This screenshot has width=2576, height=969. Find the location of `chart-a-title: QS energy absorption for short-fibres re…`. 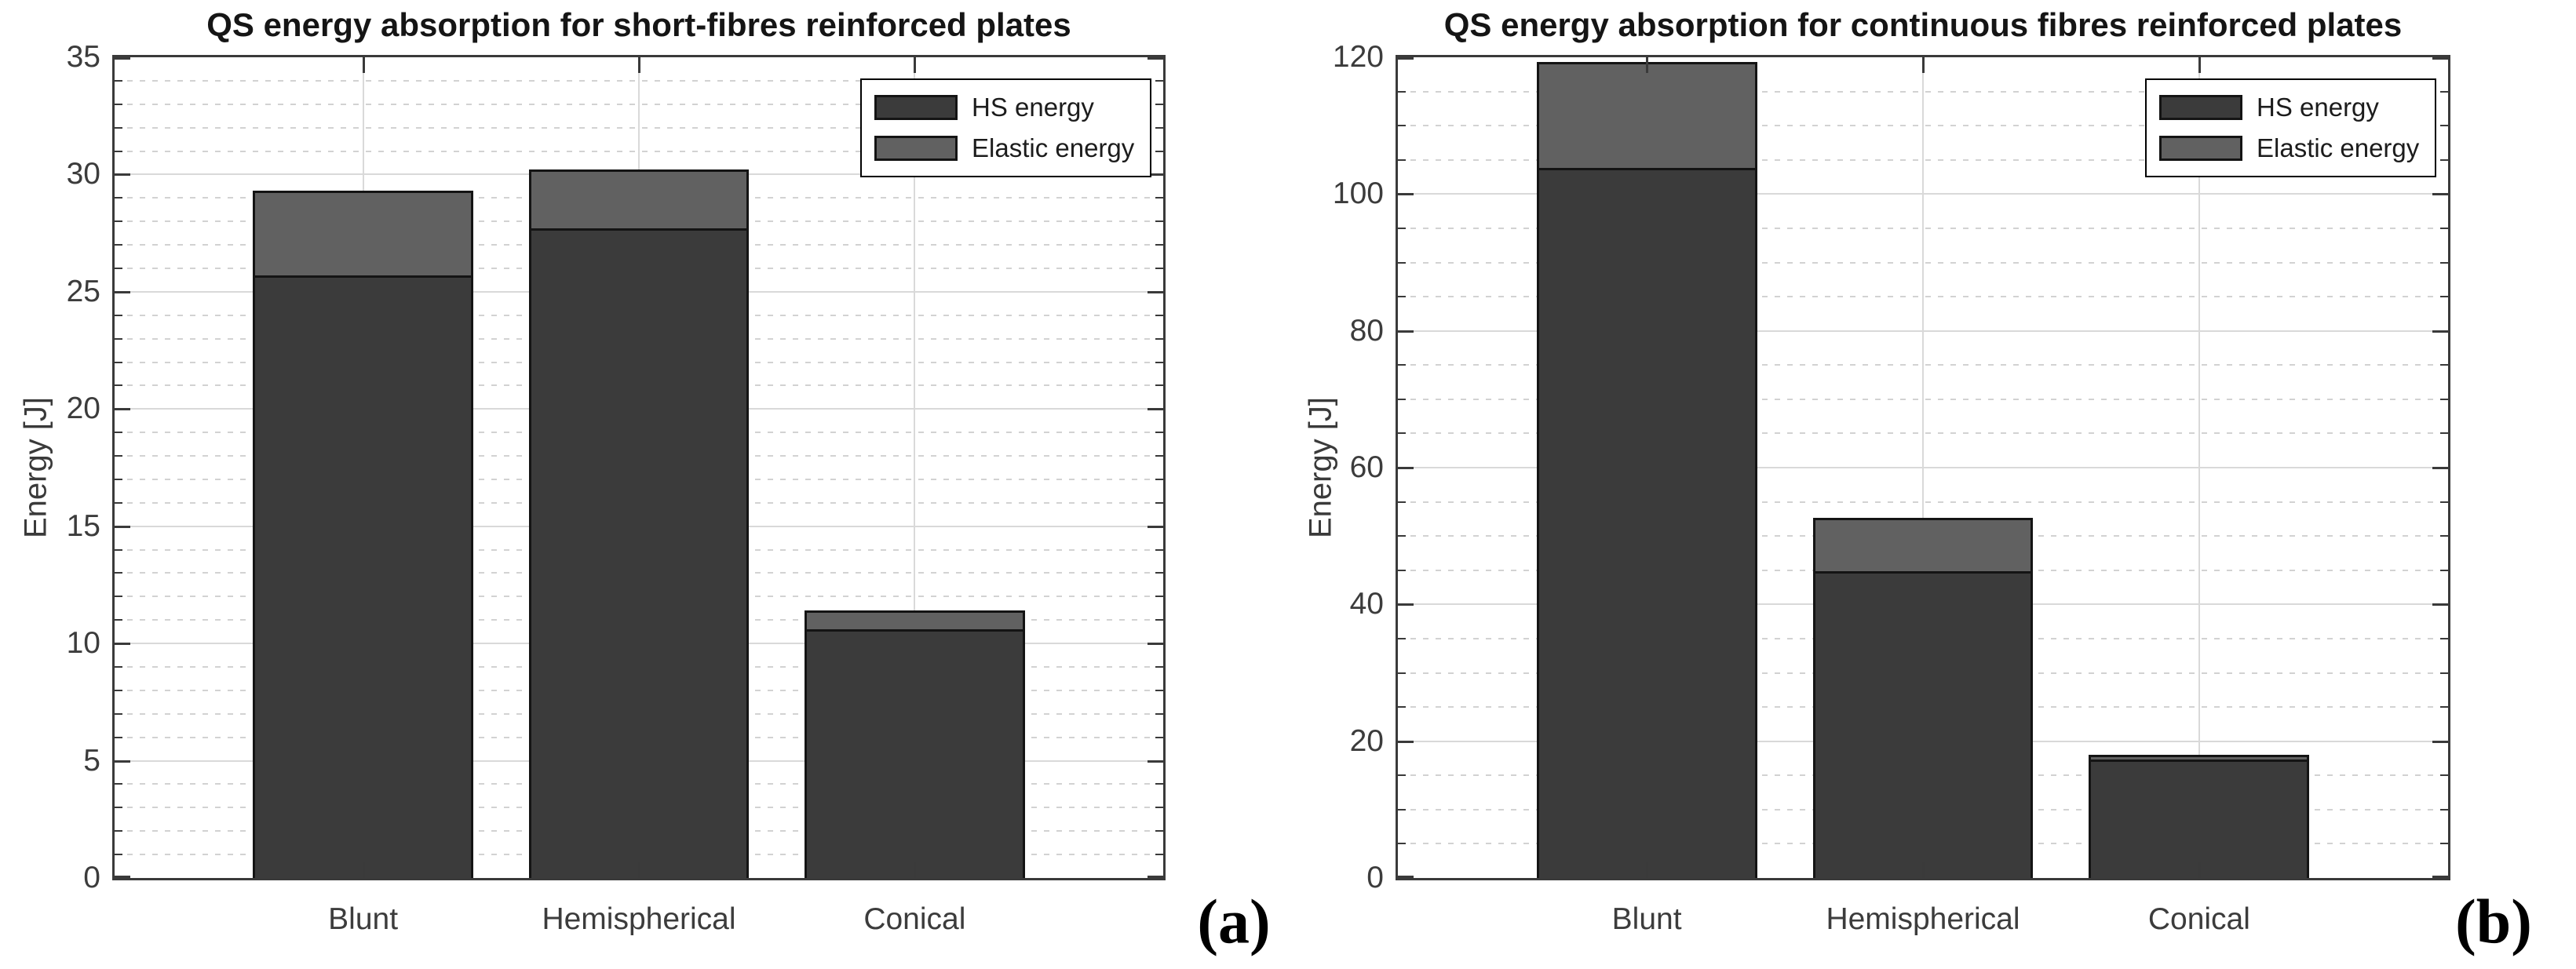

chart-a-title: QS energy absorption for short-fibres re… is located at coordinates (638, 24).